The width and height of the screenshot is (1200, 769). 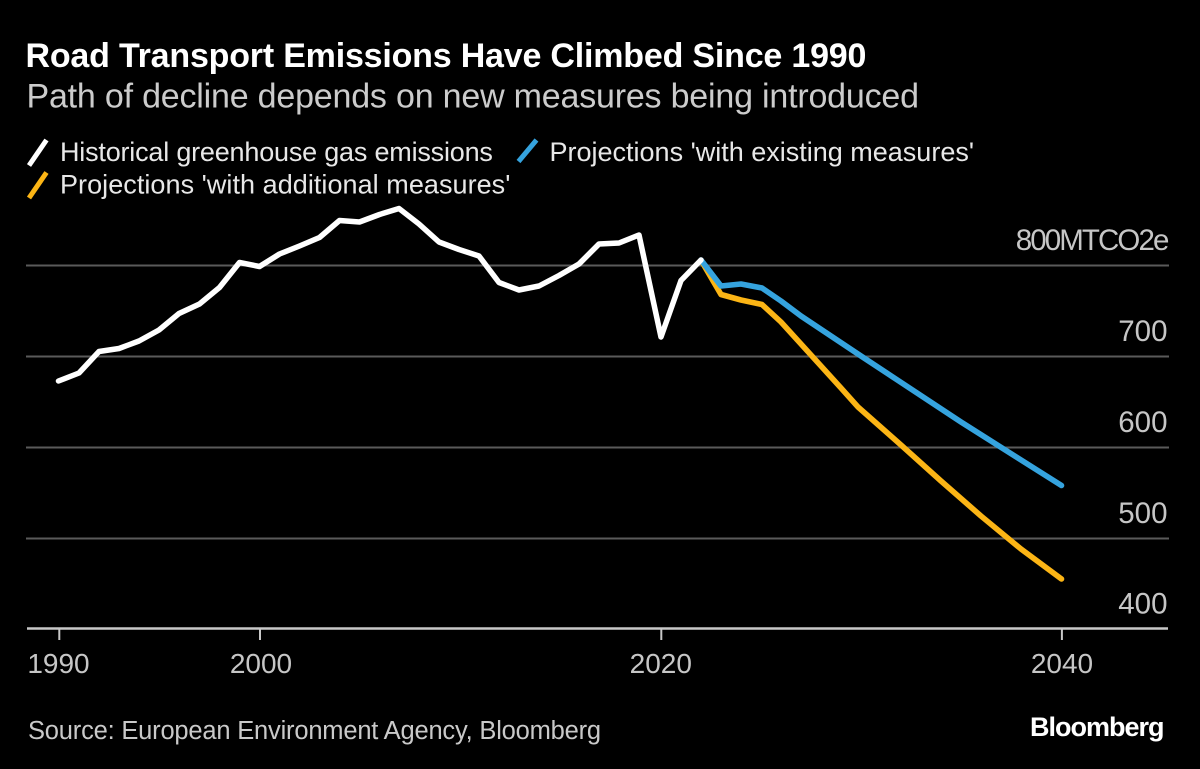 I want to click on svg-text: 700, so click(x=1142, y=331).